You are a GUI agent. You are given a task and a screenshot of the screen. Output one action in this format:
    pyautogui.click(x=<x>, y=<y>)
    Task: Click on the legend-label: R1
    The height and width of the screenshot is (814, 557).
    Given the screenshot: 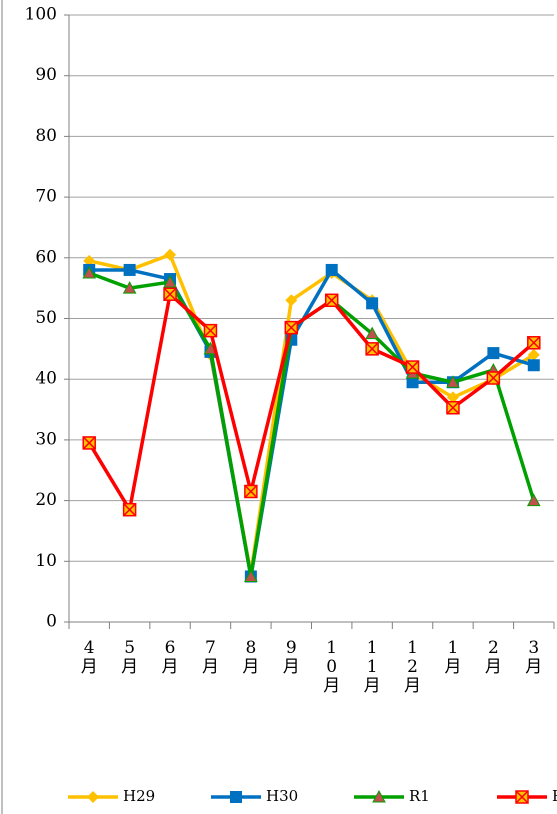 What is the action you would take?
    pyautogui.click(x=419, y=796)
    